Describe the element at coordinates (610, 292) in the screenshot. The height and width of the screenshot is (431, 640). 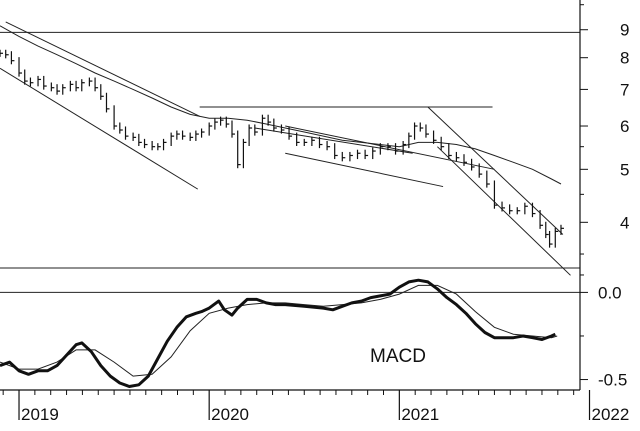
I see `macd-tick-label-0: 0.0` at that location.